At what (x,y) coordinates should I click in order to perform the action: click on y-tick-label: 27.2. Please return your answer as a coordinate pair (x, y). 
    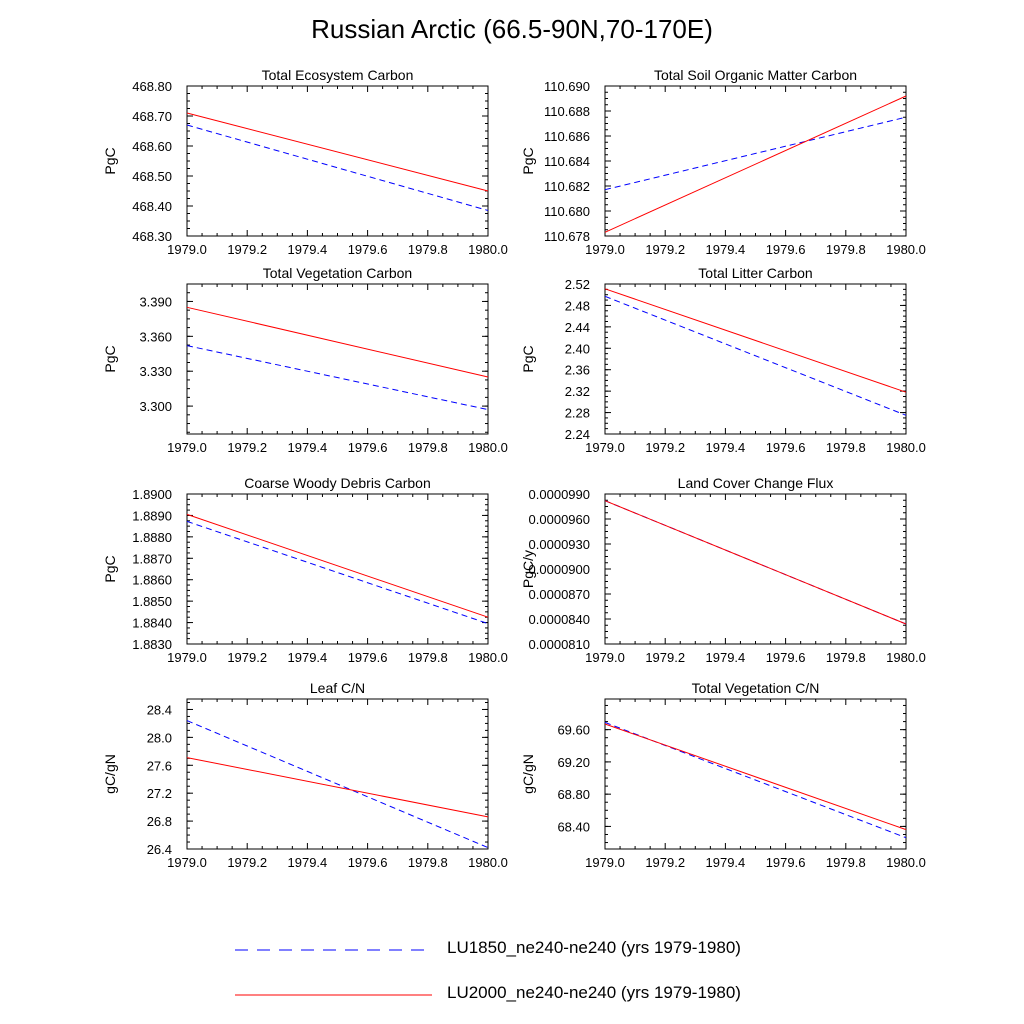
    Looking at the image, I should click on (159, 793).